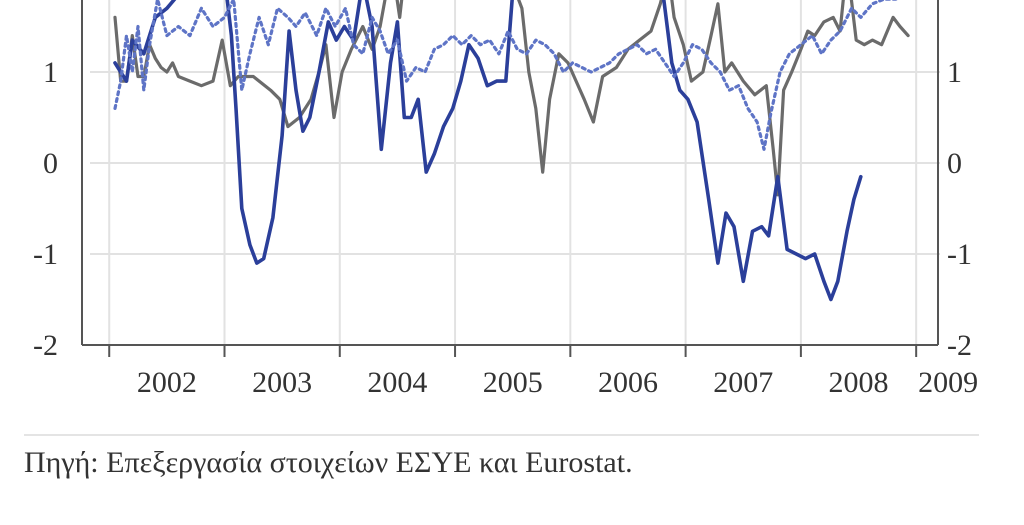  Describe the element at coordinates (45, 345) in the screenshot. I see `y-tick-label-left: -2` at that location.